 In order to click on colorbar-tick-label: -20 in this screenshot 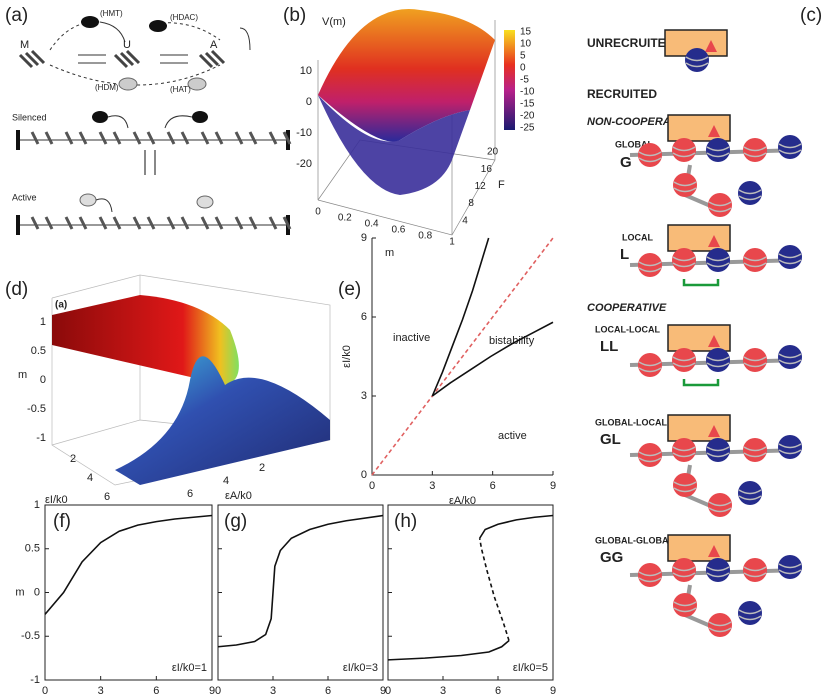, I will do `click(527, 116)`.